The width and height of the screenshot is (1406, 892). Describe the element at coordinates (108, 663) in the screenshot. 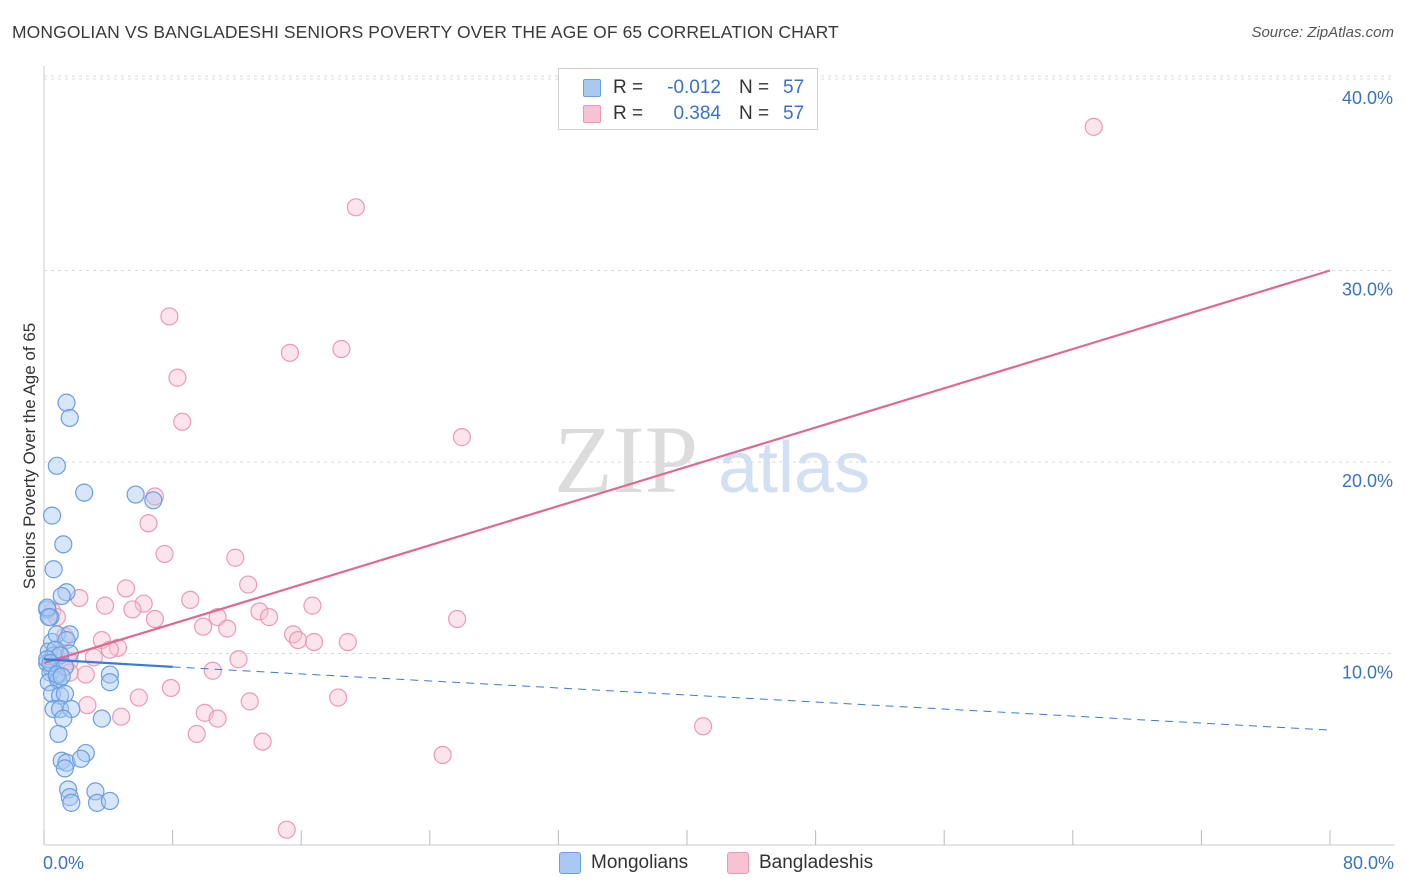

I see `mongolian-trend-line` at that location.